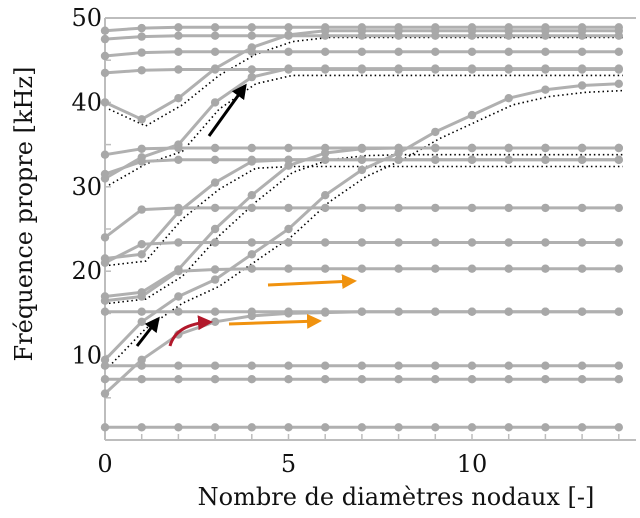  I want to click on x-tick-label: 10, so click(472, 464).